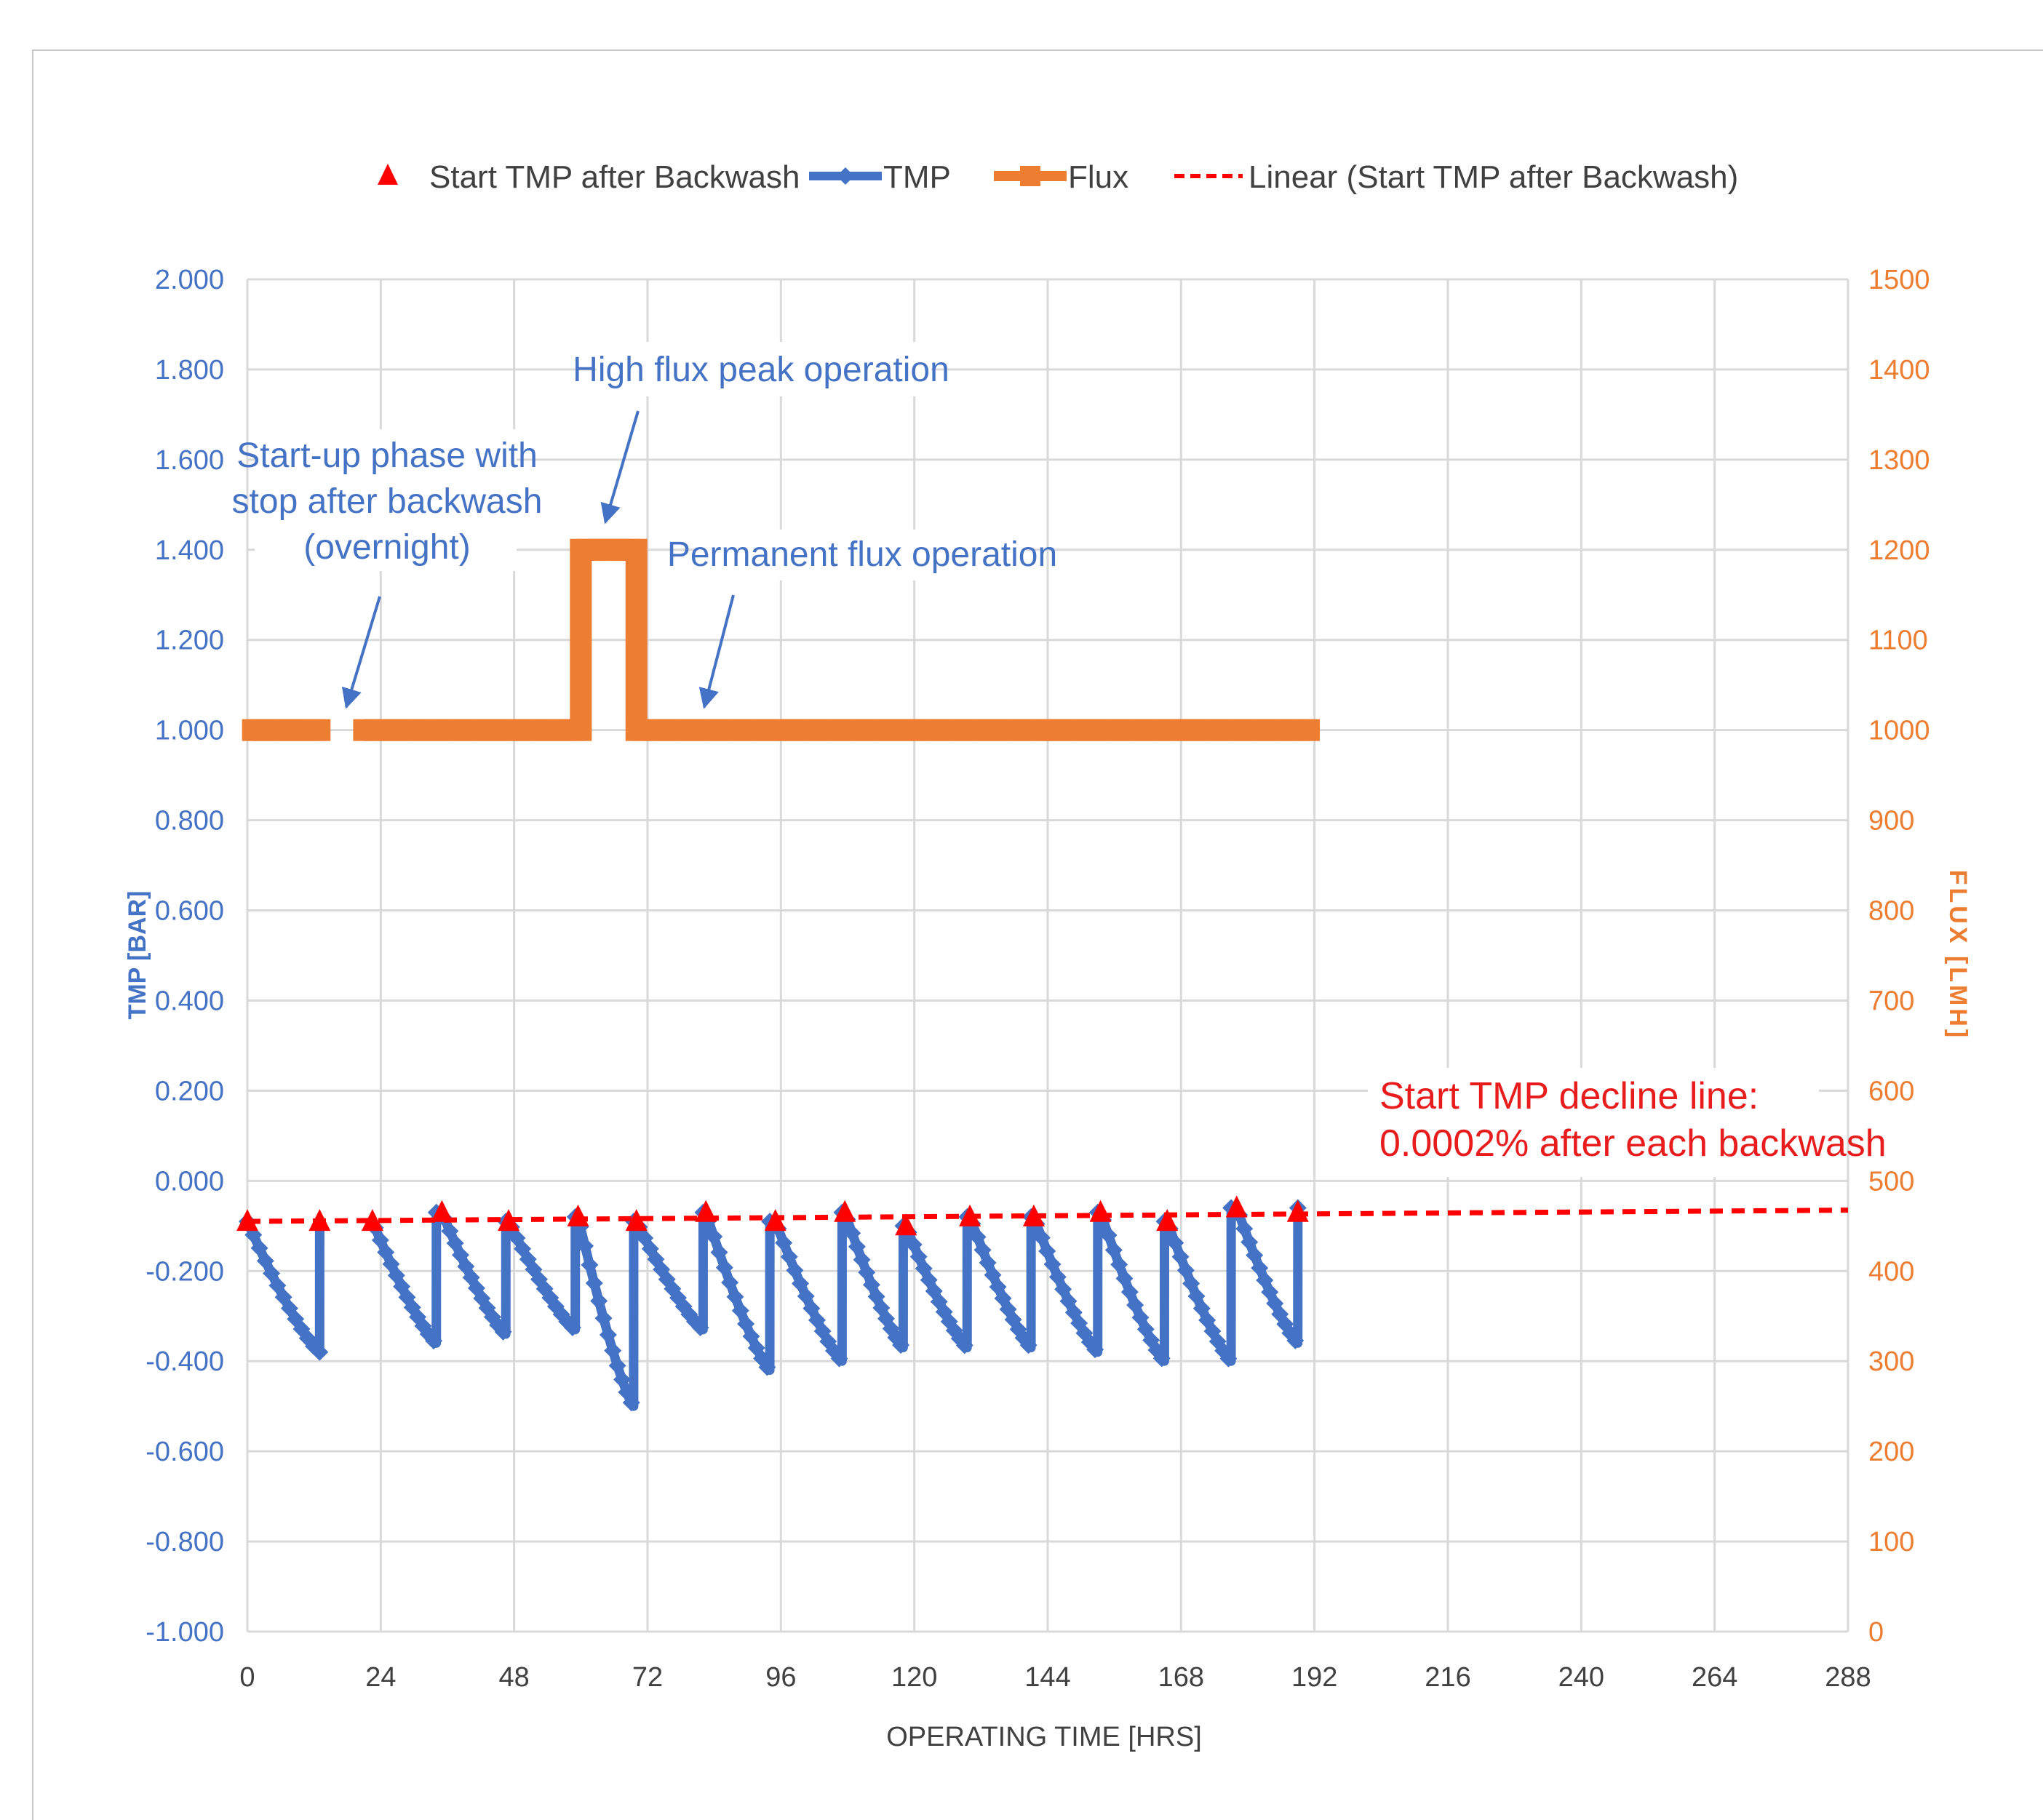 This screenshot has width=2043, height=1820. Describe the element at coordinates (1047, 1677) in the screenshot. I see `x-tick-label: 144` at that location.